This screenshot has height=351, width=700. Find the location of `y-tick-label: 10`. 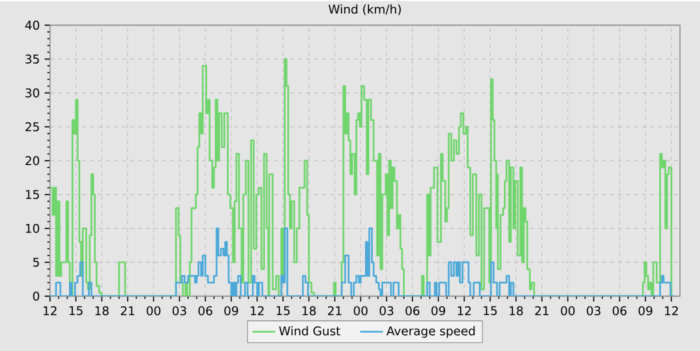

y-tick-label: 10 is located at coordinates (33, 228).